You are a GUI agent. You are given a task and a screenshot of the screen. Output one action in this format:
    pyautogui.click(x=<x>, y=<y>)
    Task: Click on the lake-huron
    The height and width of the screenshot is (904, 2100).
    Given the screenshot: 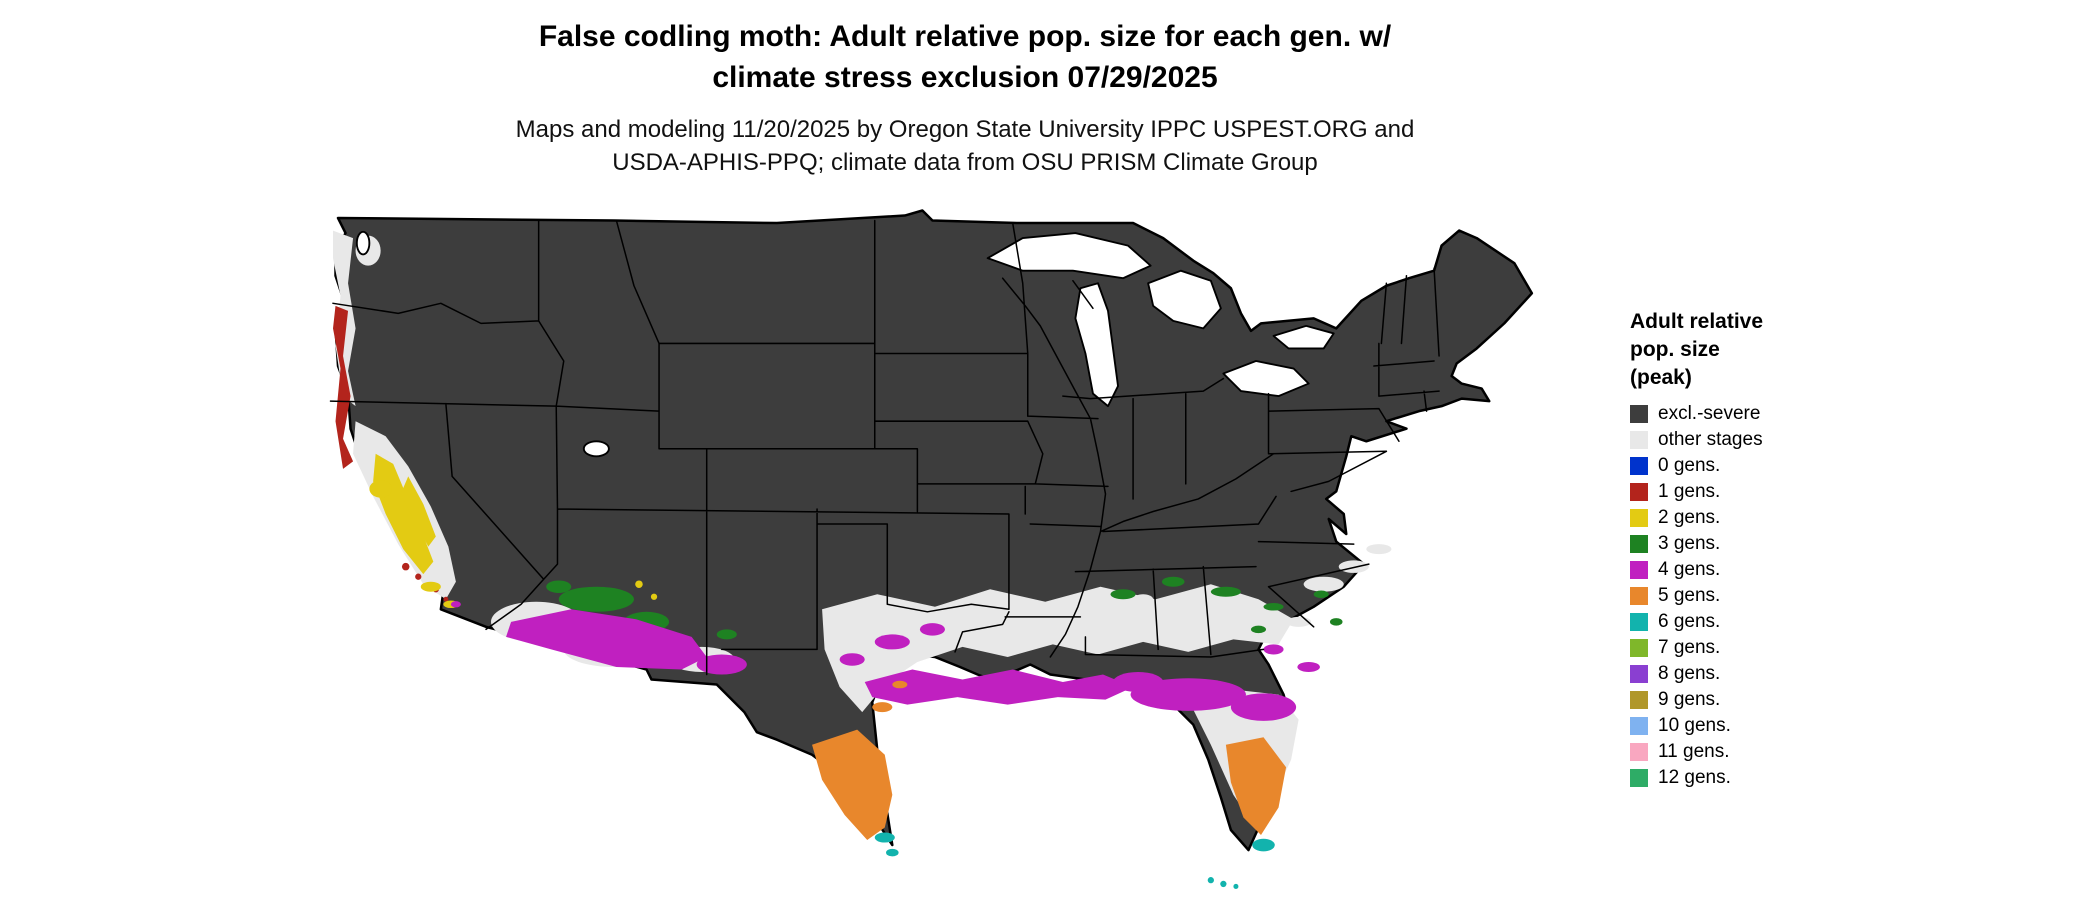 What is the action you would take?
    pyautogui.click(x=1184, y=299)
    